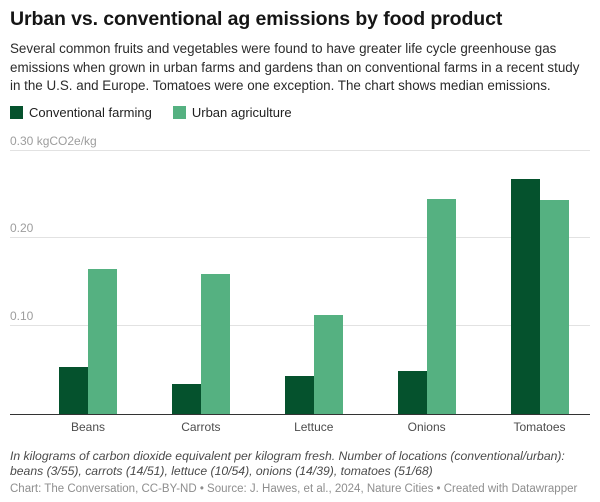 The width and height of the screenshot is (600, 502). Describe the element at coordinates (441, 306) in the screenshot. I see `urban-bar-onions` at that location.